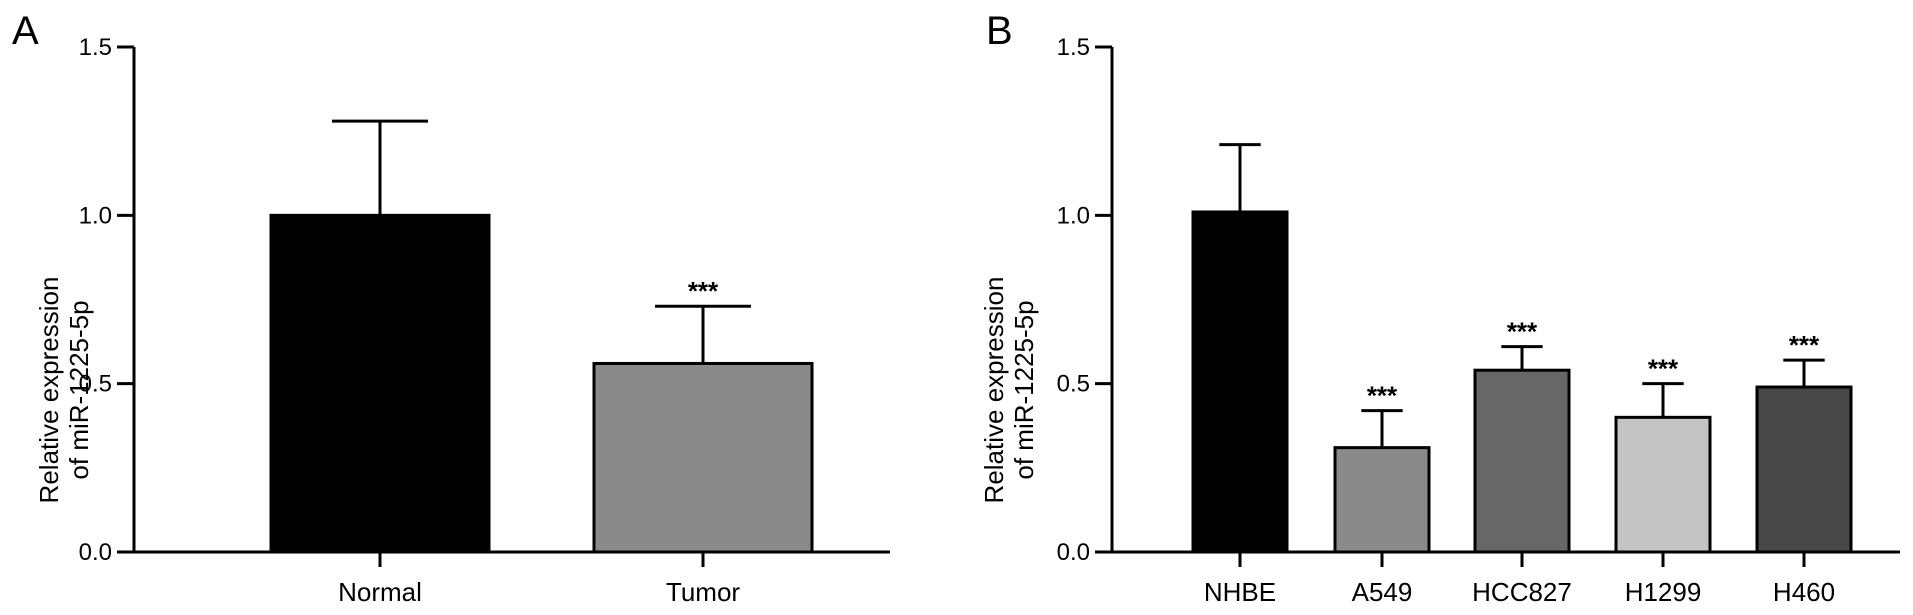 This screenshot has width=1913, height=615. What do you see at coordinates (1522, 592) in the screenshot?
I see `category-label: HCC827` at bounding box center [1522, 592].